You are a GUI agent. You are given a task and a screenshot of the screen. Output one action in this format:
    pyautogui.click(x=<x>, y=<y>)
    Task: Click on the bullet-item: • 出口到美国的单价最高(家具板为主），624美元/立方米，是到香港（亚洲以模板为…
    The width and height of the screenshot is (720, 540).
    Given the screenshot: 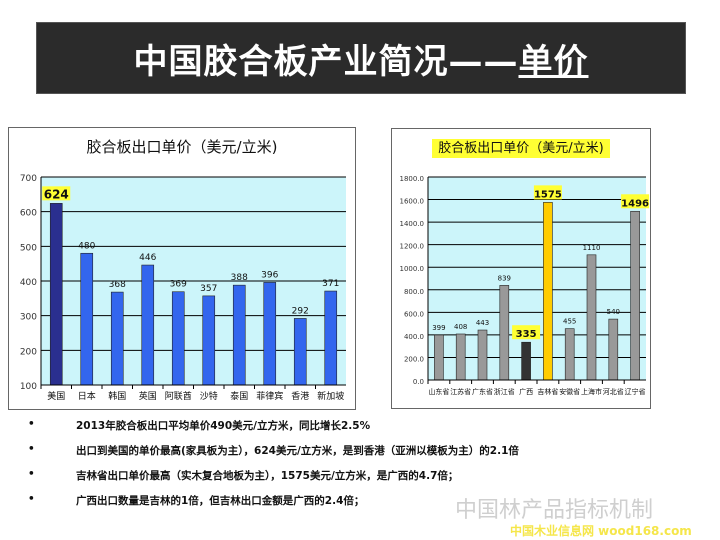 What is the action you would take?
    pyautogui.click(x=273, y=450)
    